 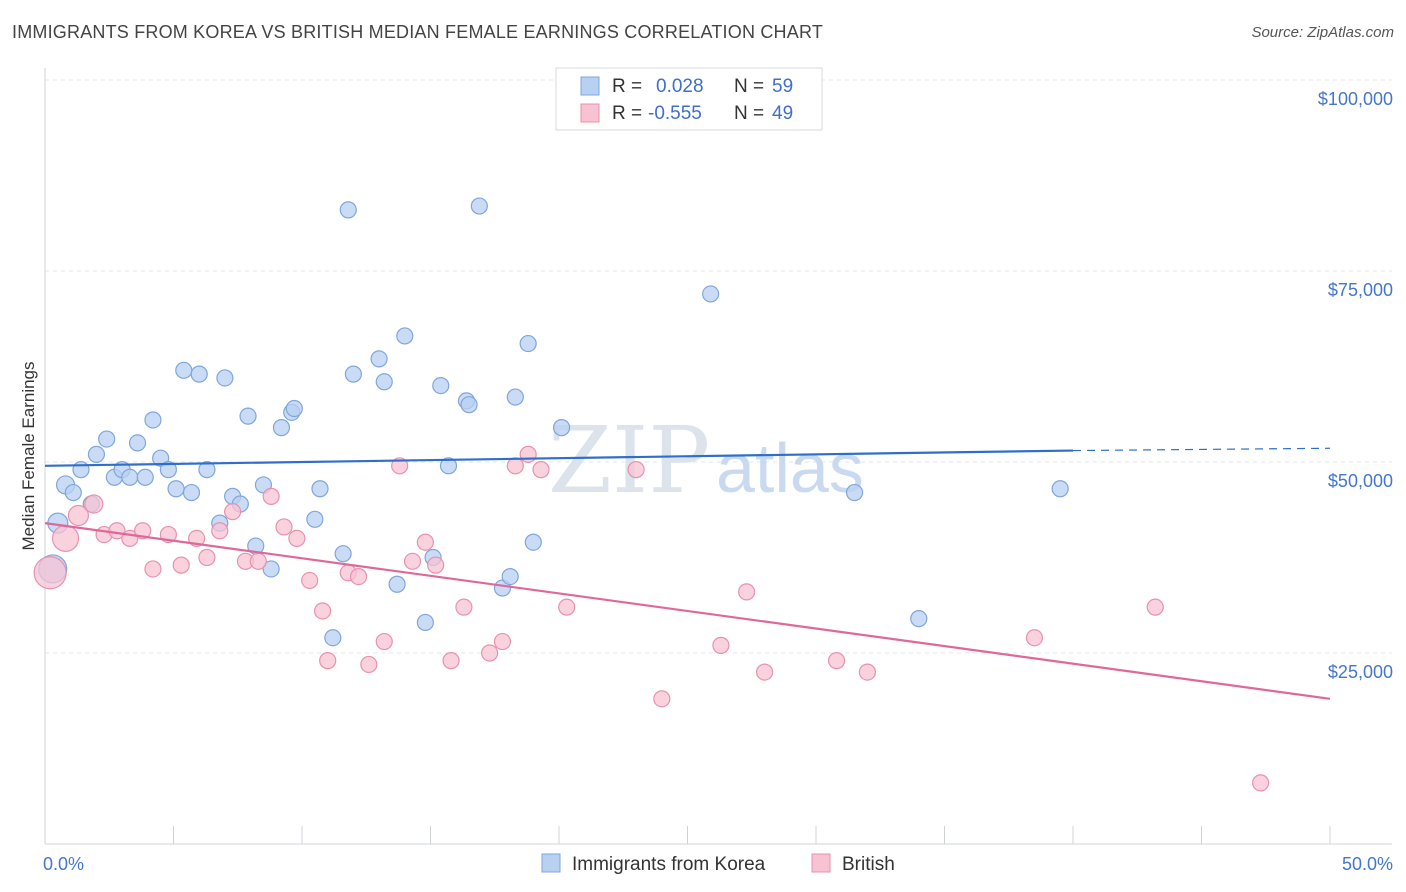 I want to click on series-legend-label-british: British, so click(x=868, y=864).